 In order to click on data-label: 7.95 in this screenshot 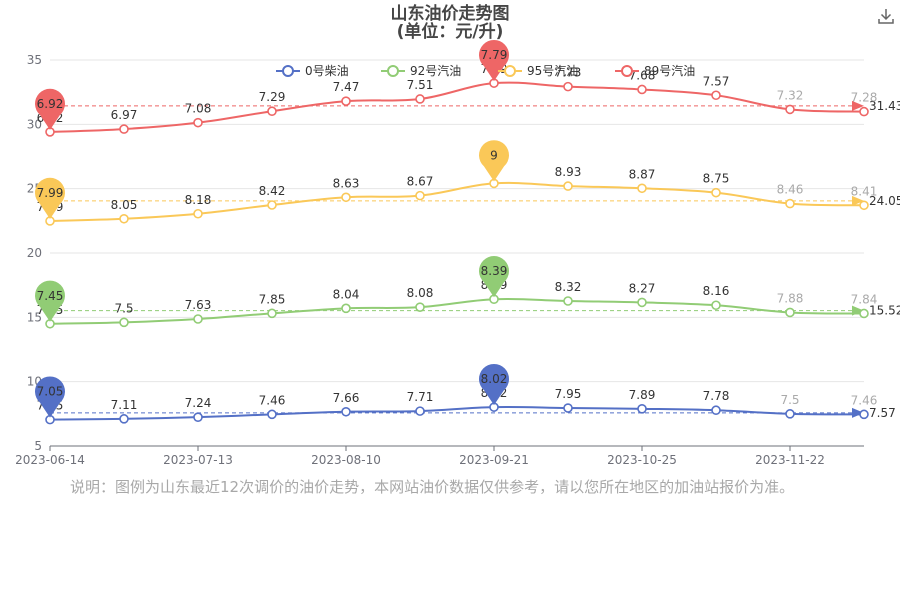, I will do `click(568, 394)`.